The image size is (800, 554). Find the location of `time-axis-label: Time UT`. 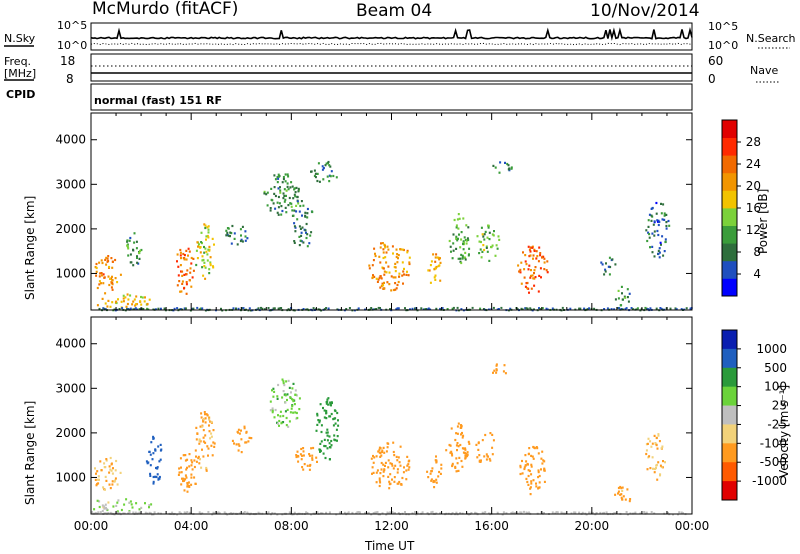

time-axis-label: Time UT is located at coordinates (389, 546).